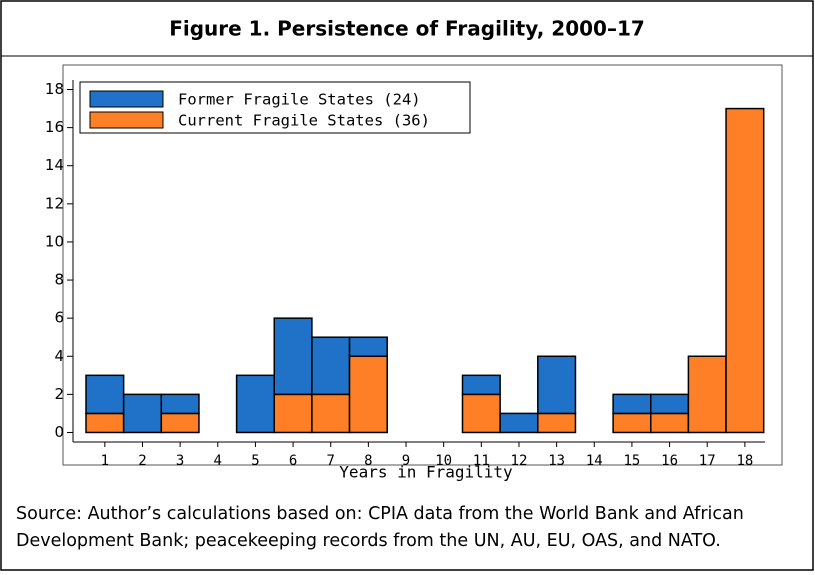 This screenshot has width=815, height=575. What do you see at coordinates (255, 461) in the screenshot?
I see `x-tick-label: 5` at bounding box center [255, 461].